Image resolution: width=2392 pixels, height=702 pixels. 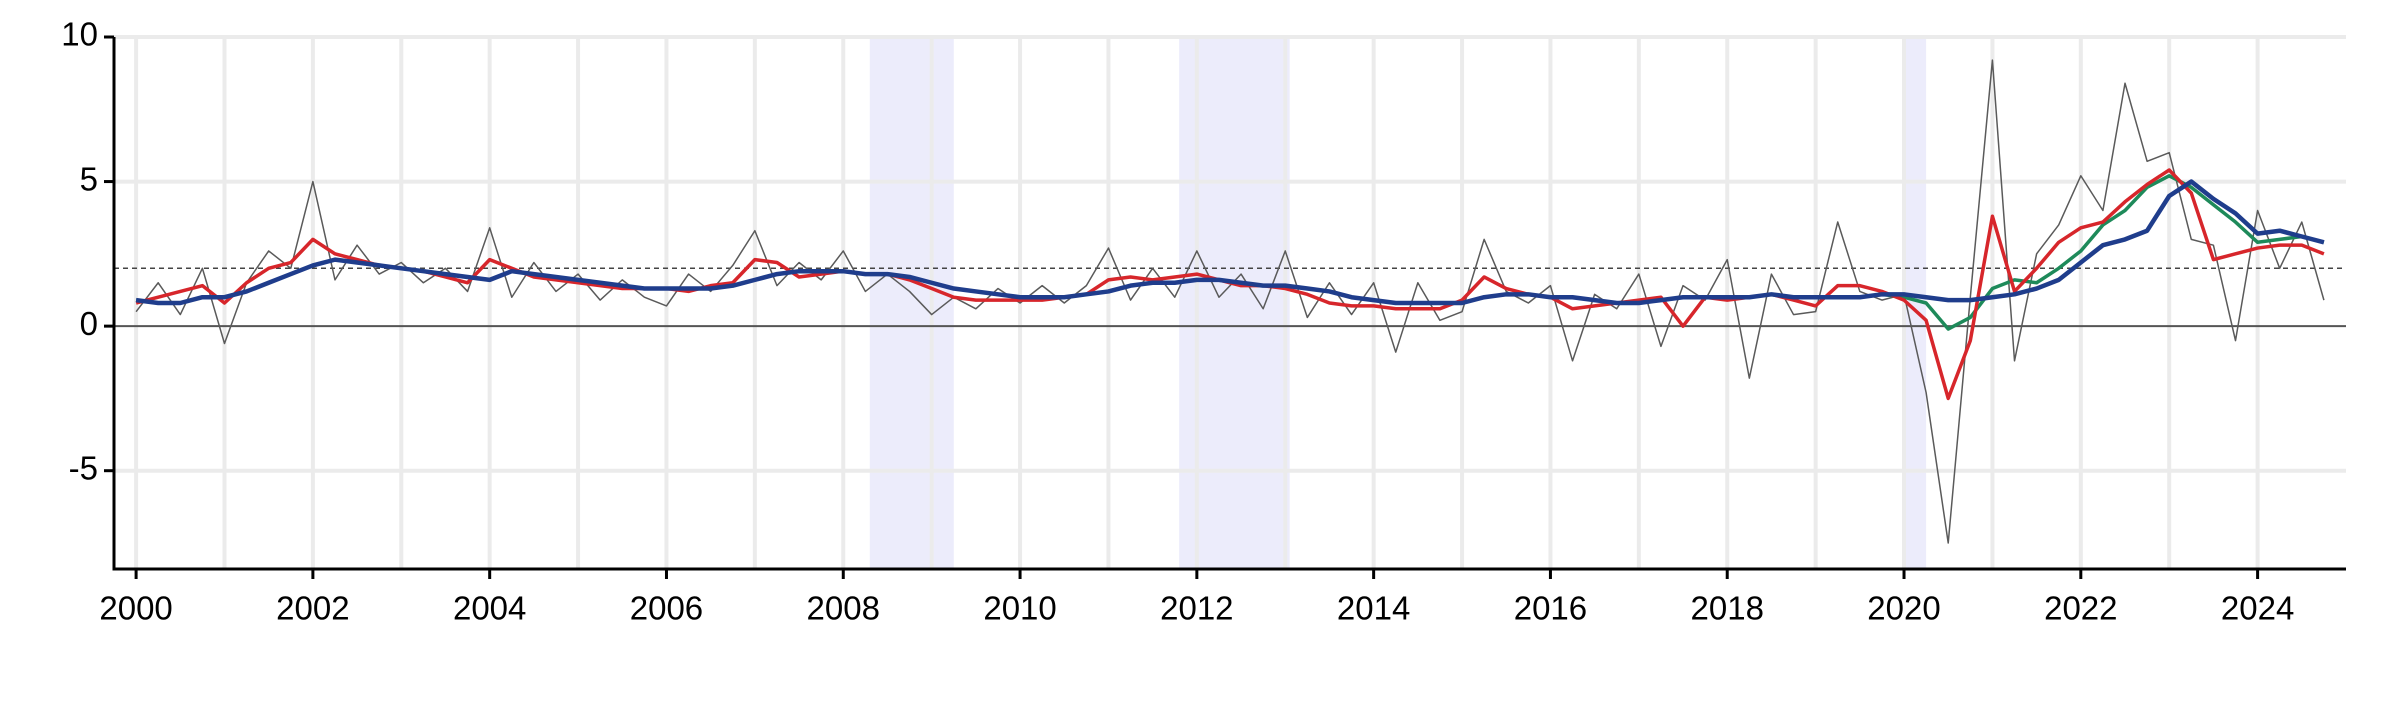 I want to click on y-tick-label: 5, so click(x=89, y=178).